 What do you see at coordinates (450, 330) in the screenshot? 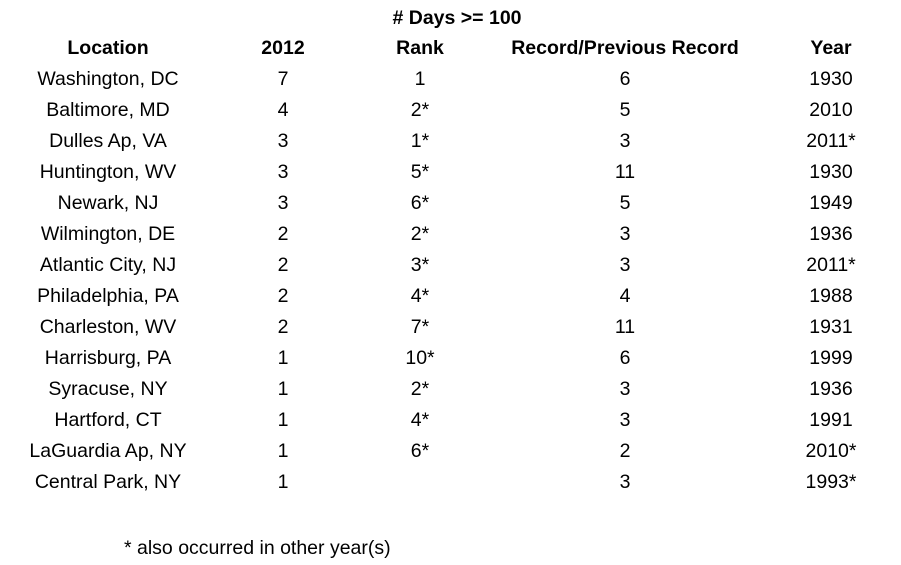
I see `table-row: Charleston, WV 2 7* 11 1931` at bounding box center [450, 330].